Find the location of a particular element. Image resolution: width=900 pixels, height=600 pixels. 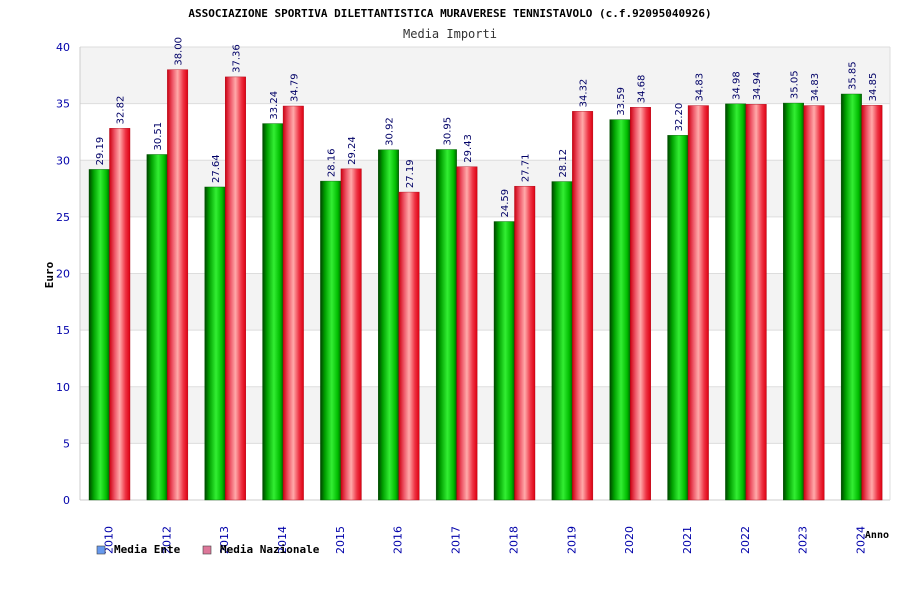

bar-media-nazionale-2018 is located at coordinates (525, 343).